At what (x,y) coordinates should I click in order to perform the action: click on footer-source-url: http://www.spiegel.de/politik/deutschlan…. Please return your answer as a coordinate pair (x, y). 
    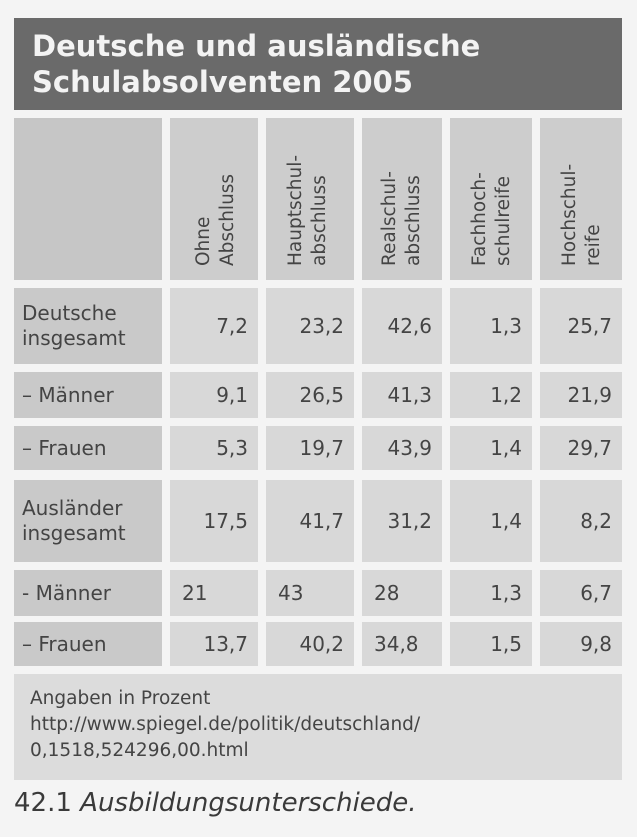
    Looking at the image, I should click on (225, 724).